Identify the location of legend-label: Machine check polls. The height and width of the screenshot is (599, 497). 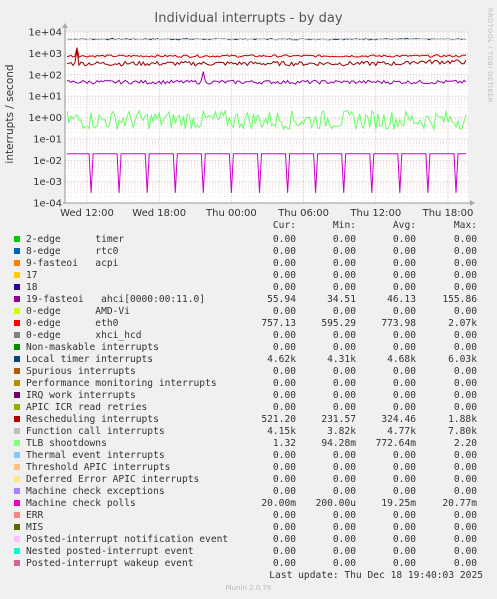
(81, 503).